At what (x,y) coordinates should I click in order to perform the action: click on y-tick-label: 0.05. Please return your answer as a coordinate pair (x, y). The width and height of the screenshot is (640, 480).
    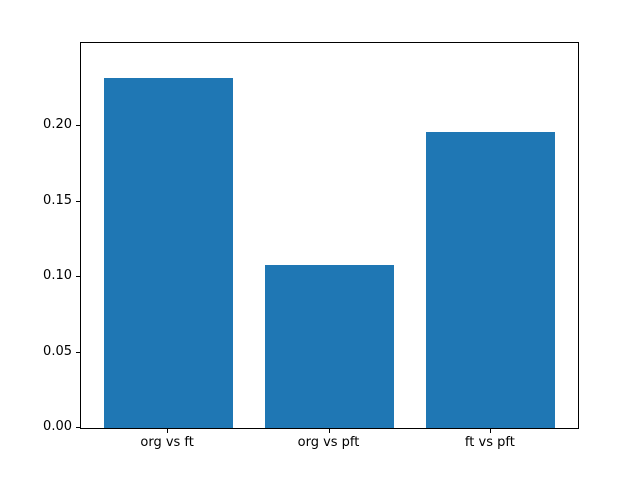
    Looking at the image, I should click on (57, 351).